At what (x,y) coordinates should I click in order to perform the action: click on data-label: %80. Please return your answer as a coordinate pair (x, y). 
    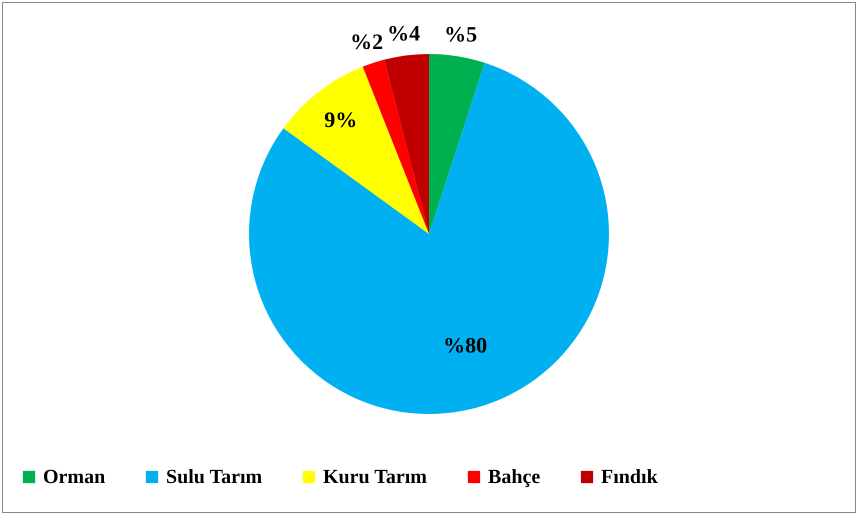
    Looking at the image, I should click on (465, 345).